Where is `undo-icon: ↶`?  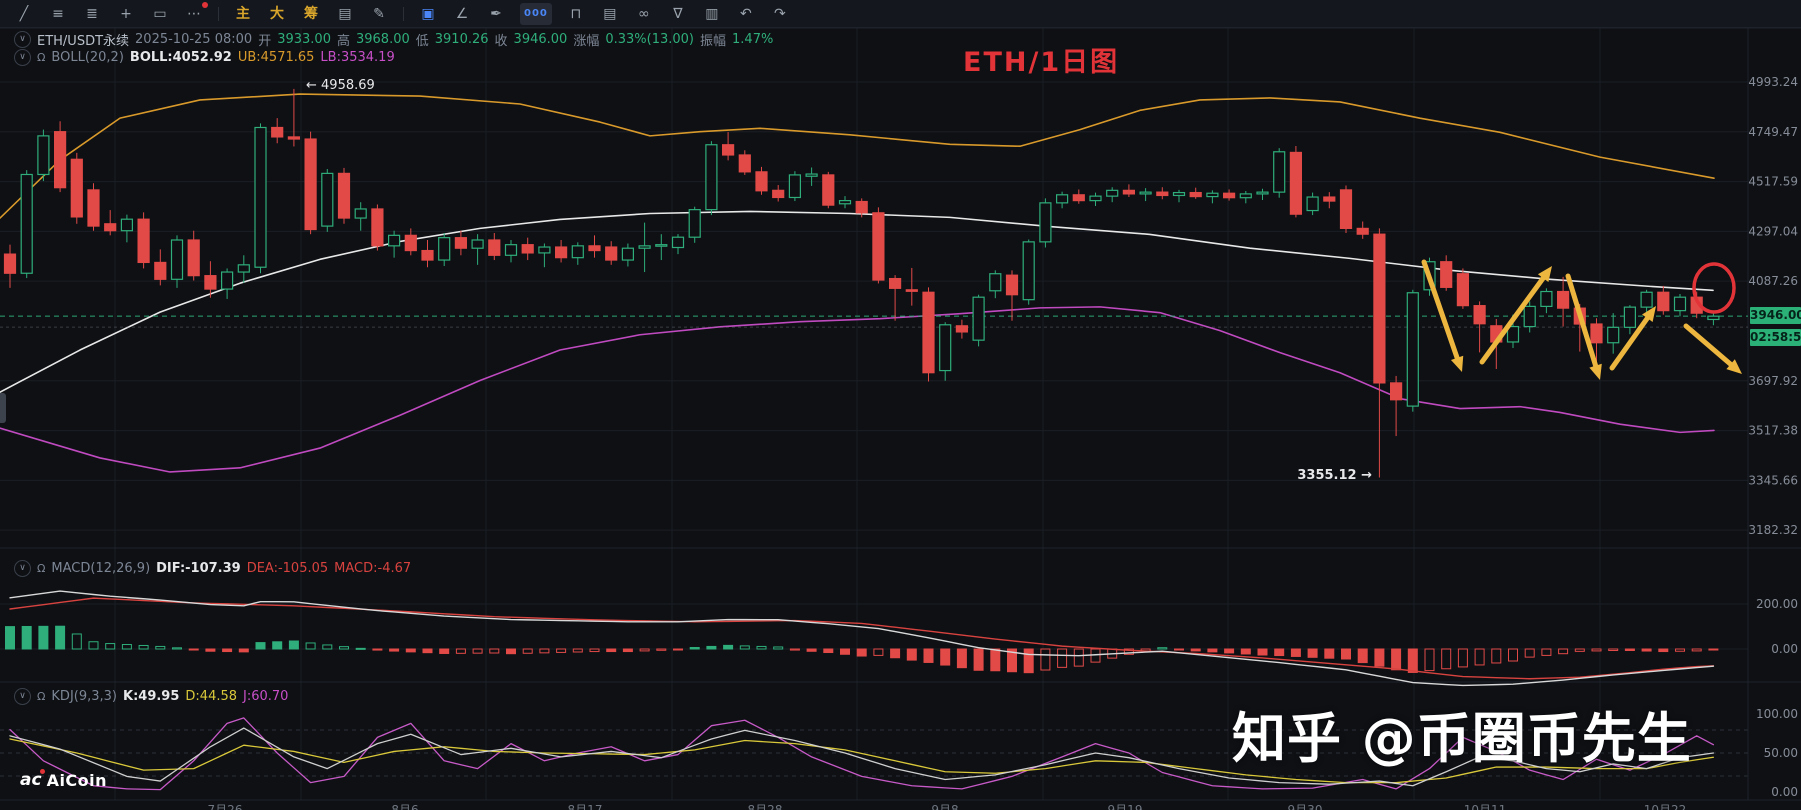
undo-icon: ↶ is located at coordinates (746, 13).